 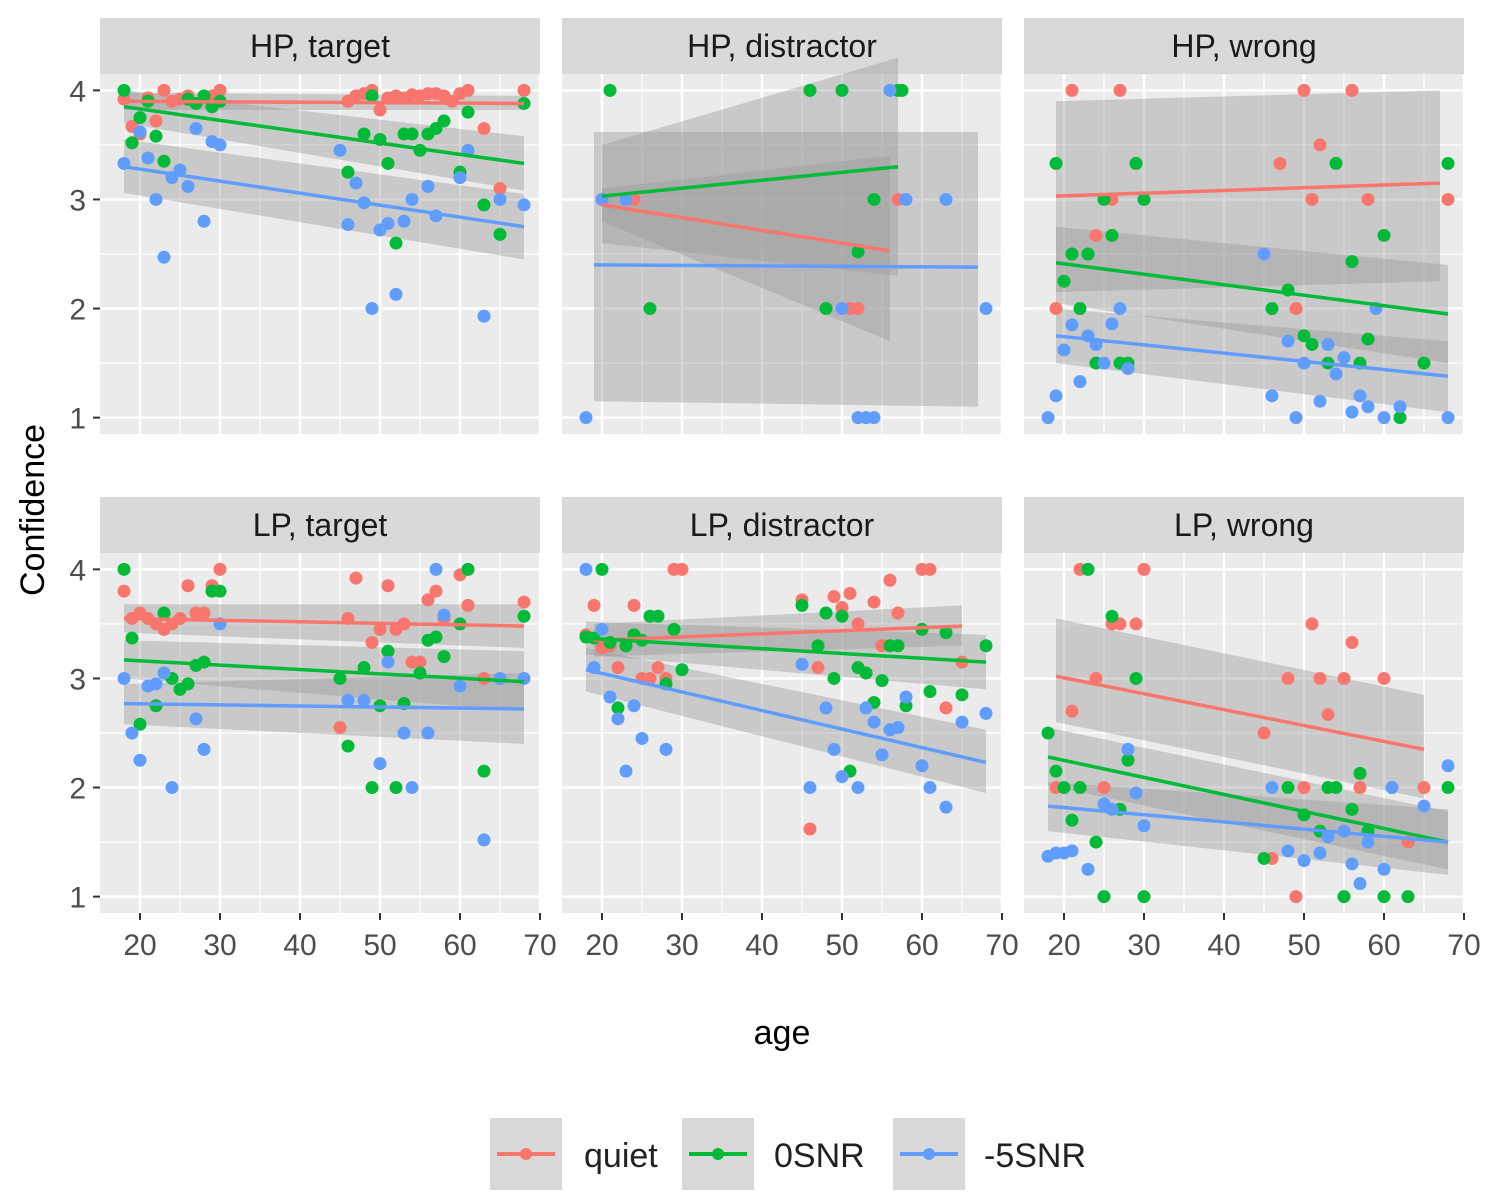 I want to click on x-tick-label: 60, so click(x=459, y=945).